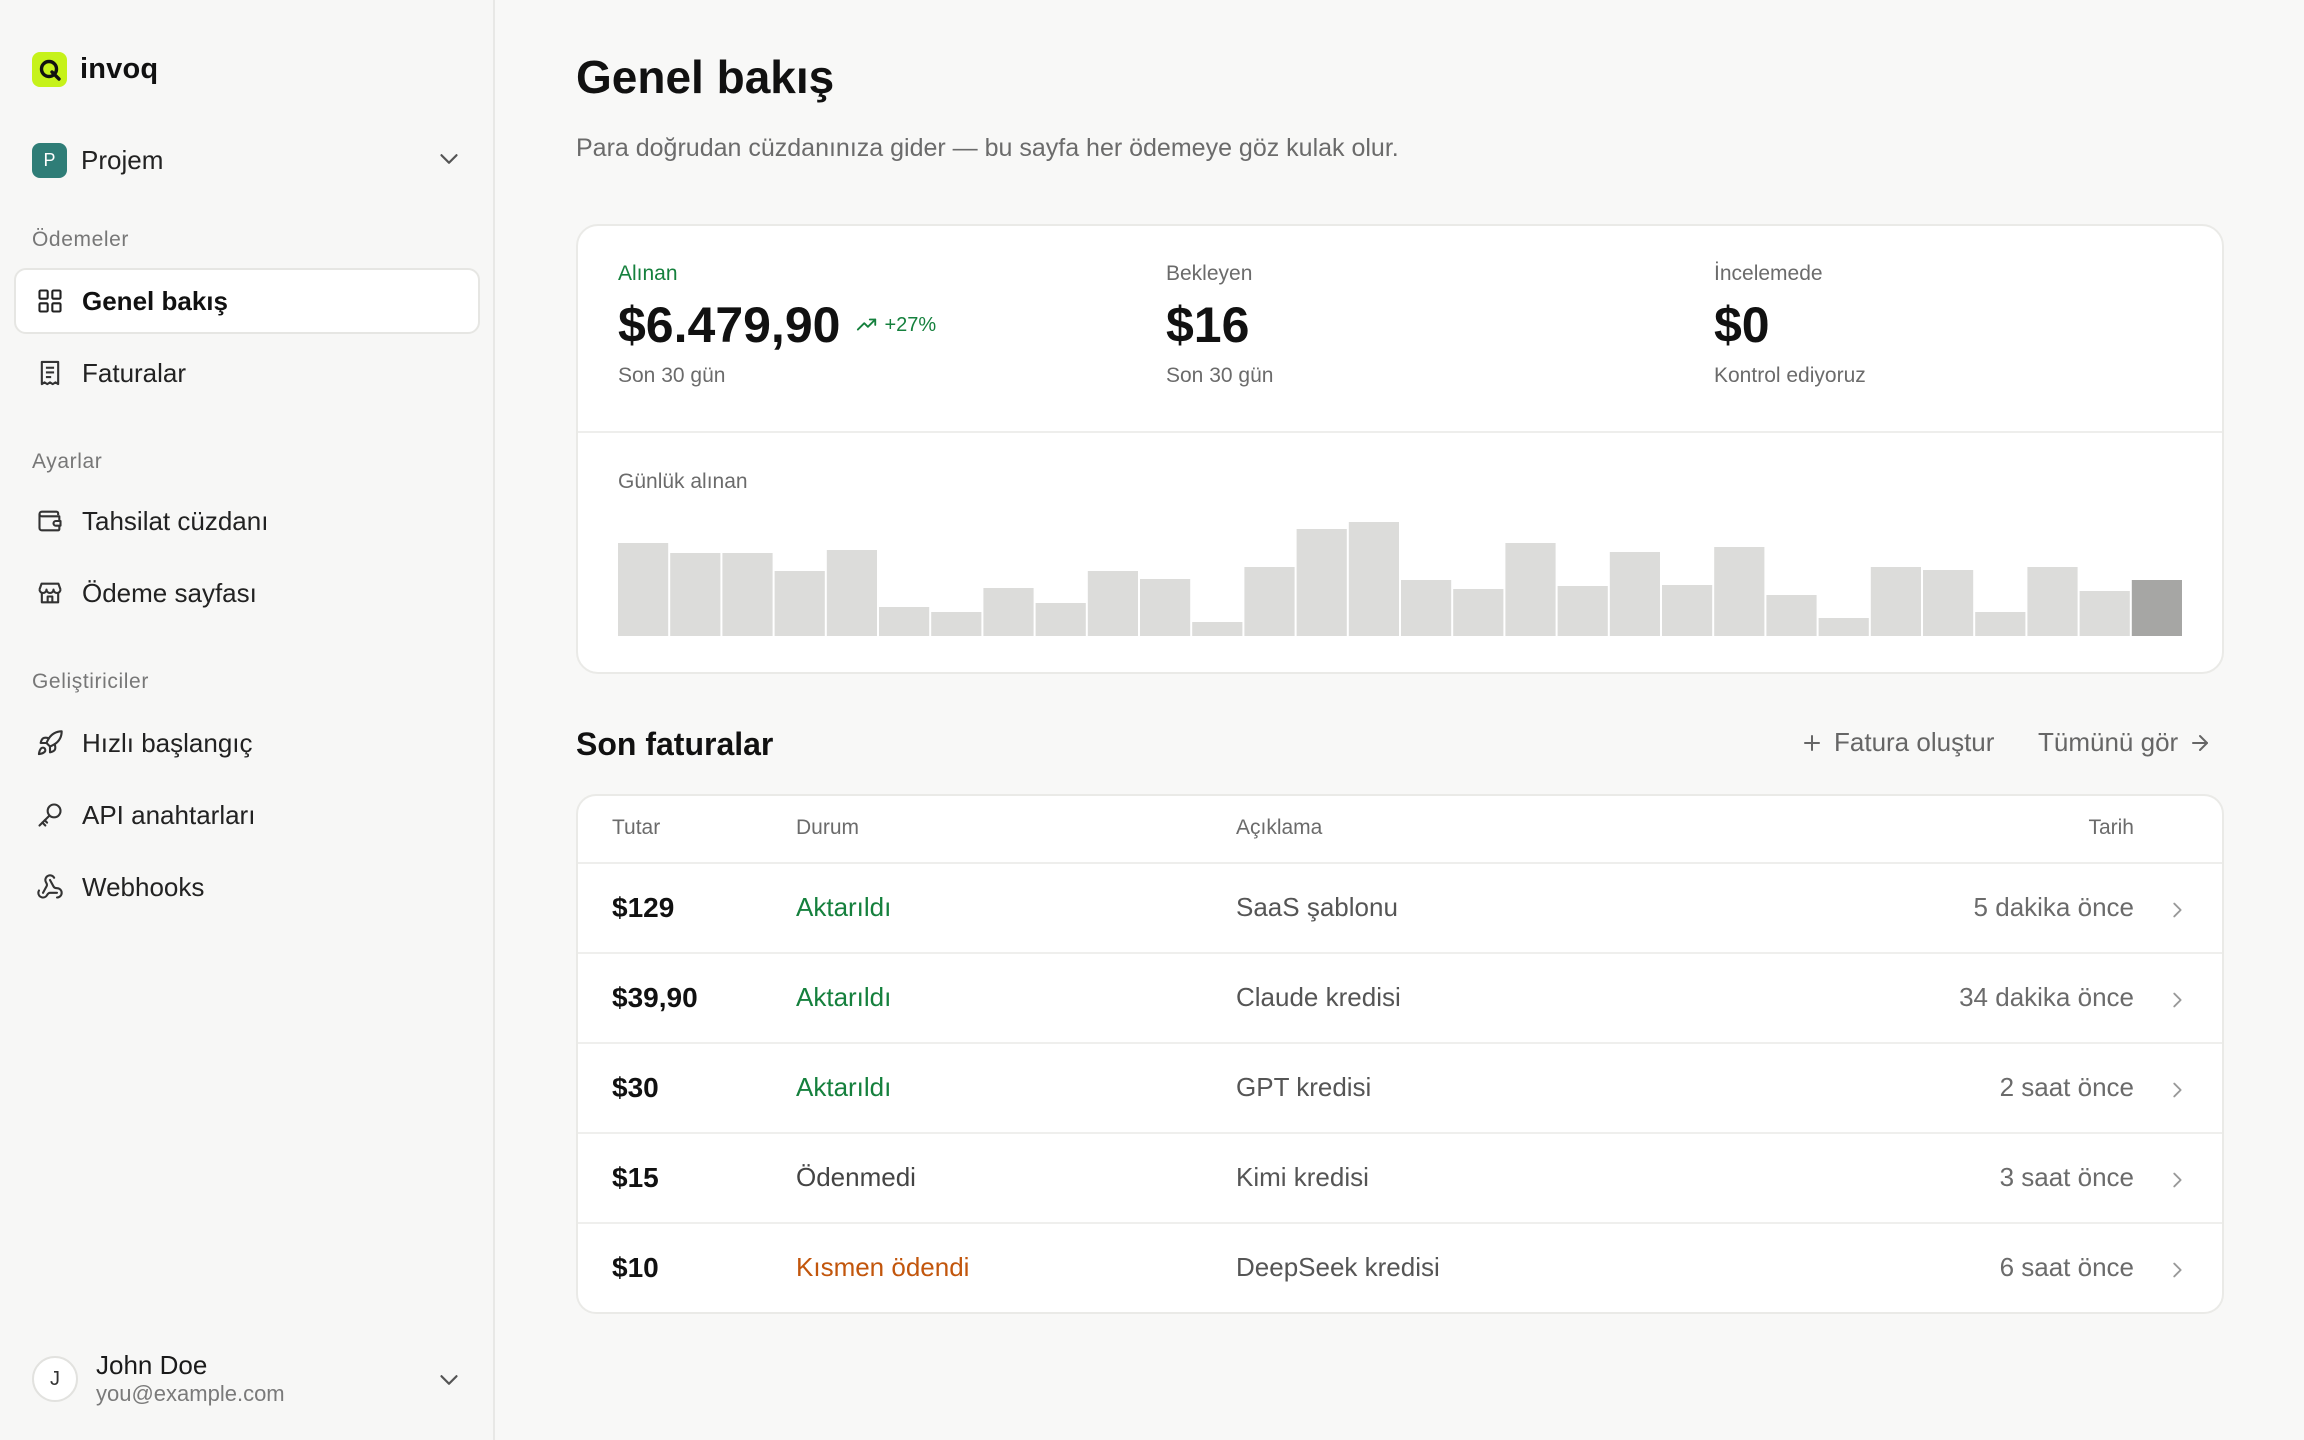 The image size is (2304, 1440). I want to click on sidebar-item-label: Ödeme sayfası, so click(169, 592).